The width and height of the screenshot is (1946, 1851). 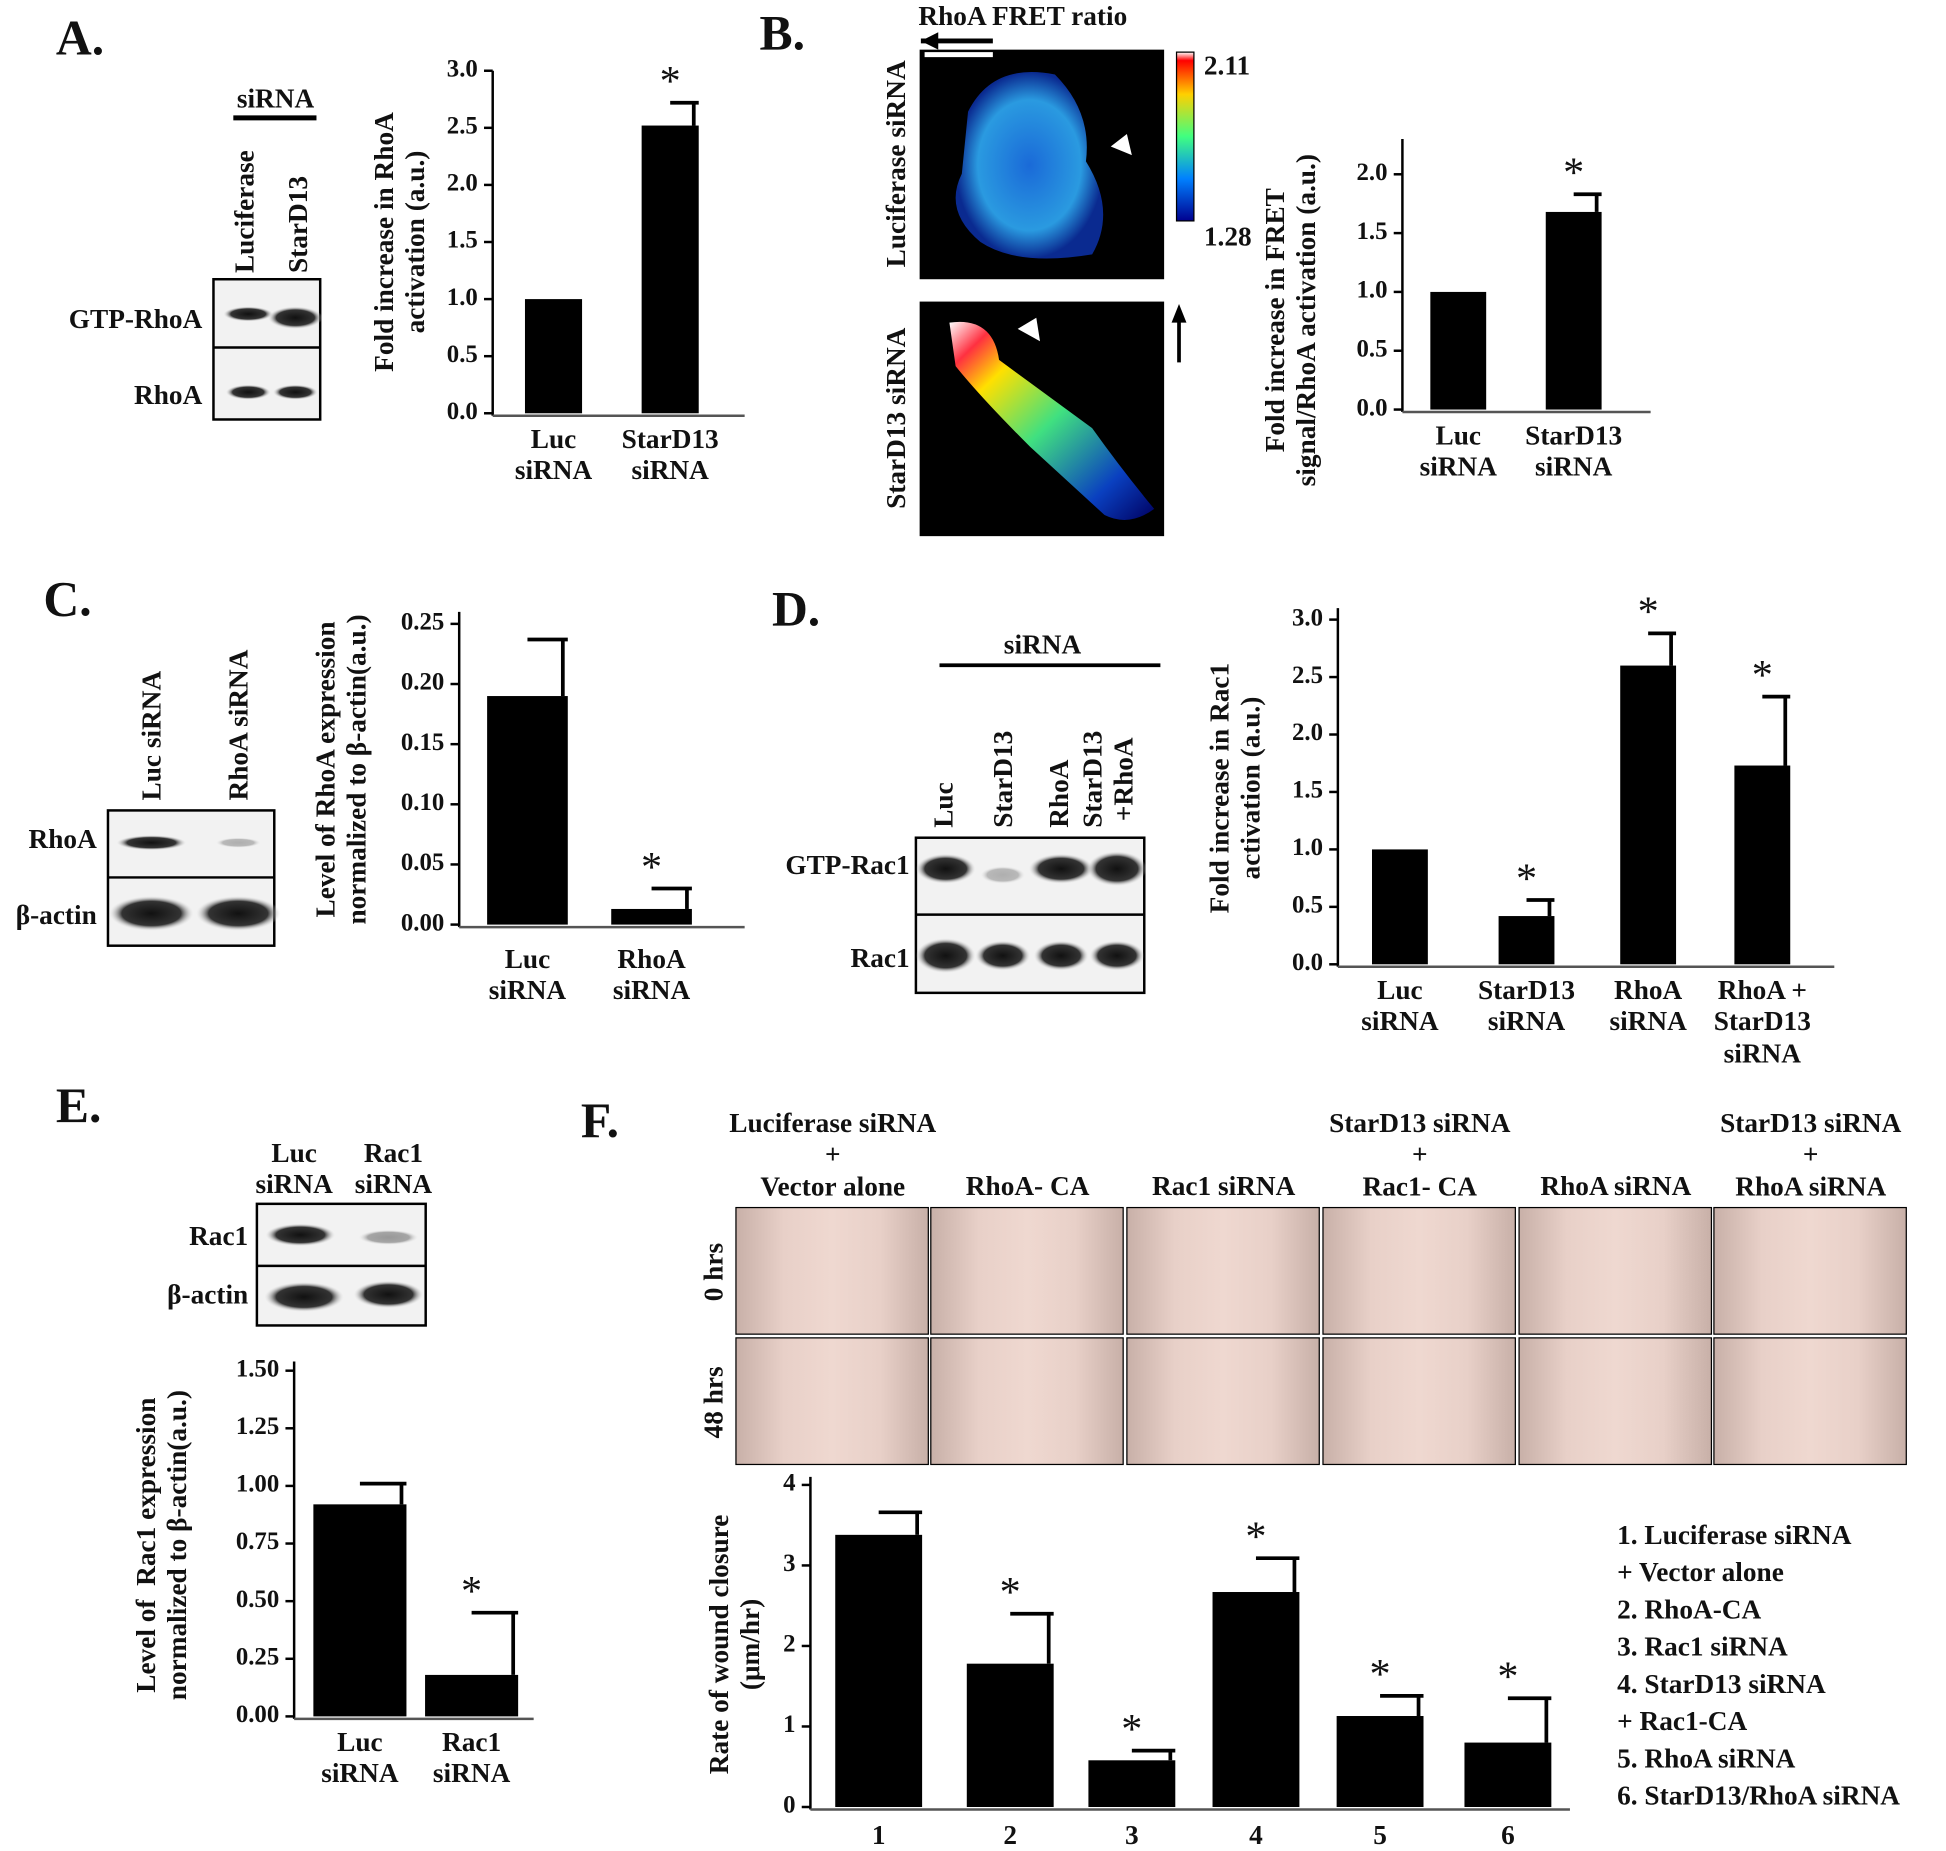 I want to click on y-tick-label: 0.05, so click(x=422, y=862).